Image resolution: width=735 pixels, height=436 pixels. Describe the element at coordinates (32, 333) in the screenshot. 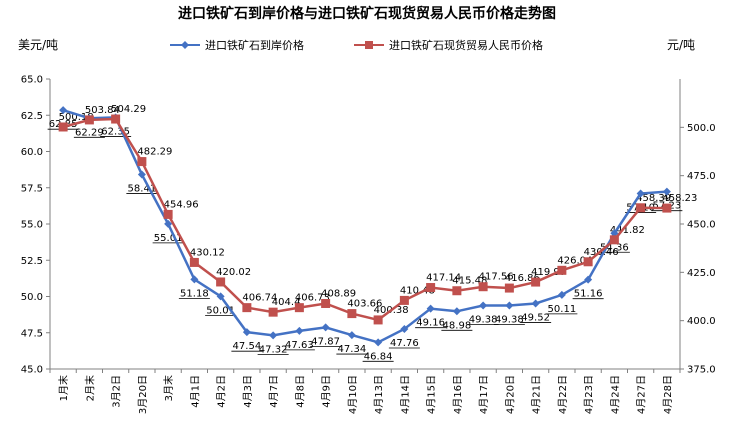

I see `left-tick-label: 47.5` at that location.